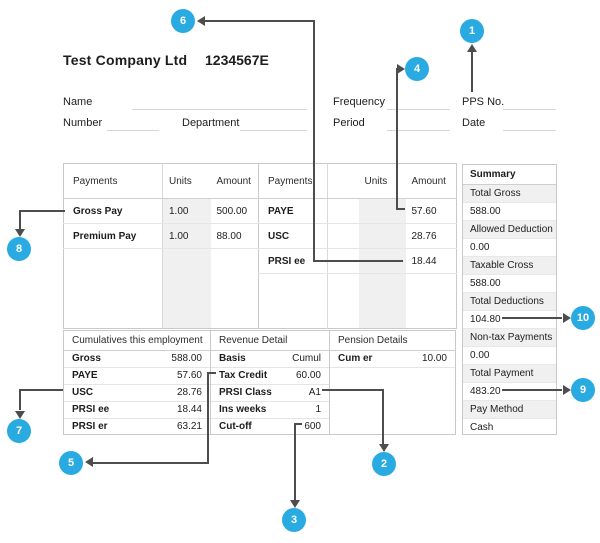 The height and width of the screenshot is (543, 600). I want to click on name-field-underline, so click(219, 109).